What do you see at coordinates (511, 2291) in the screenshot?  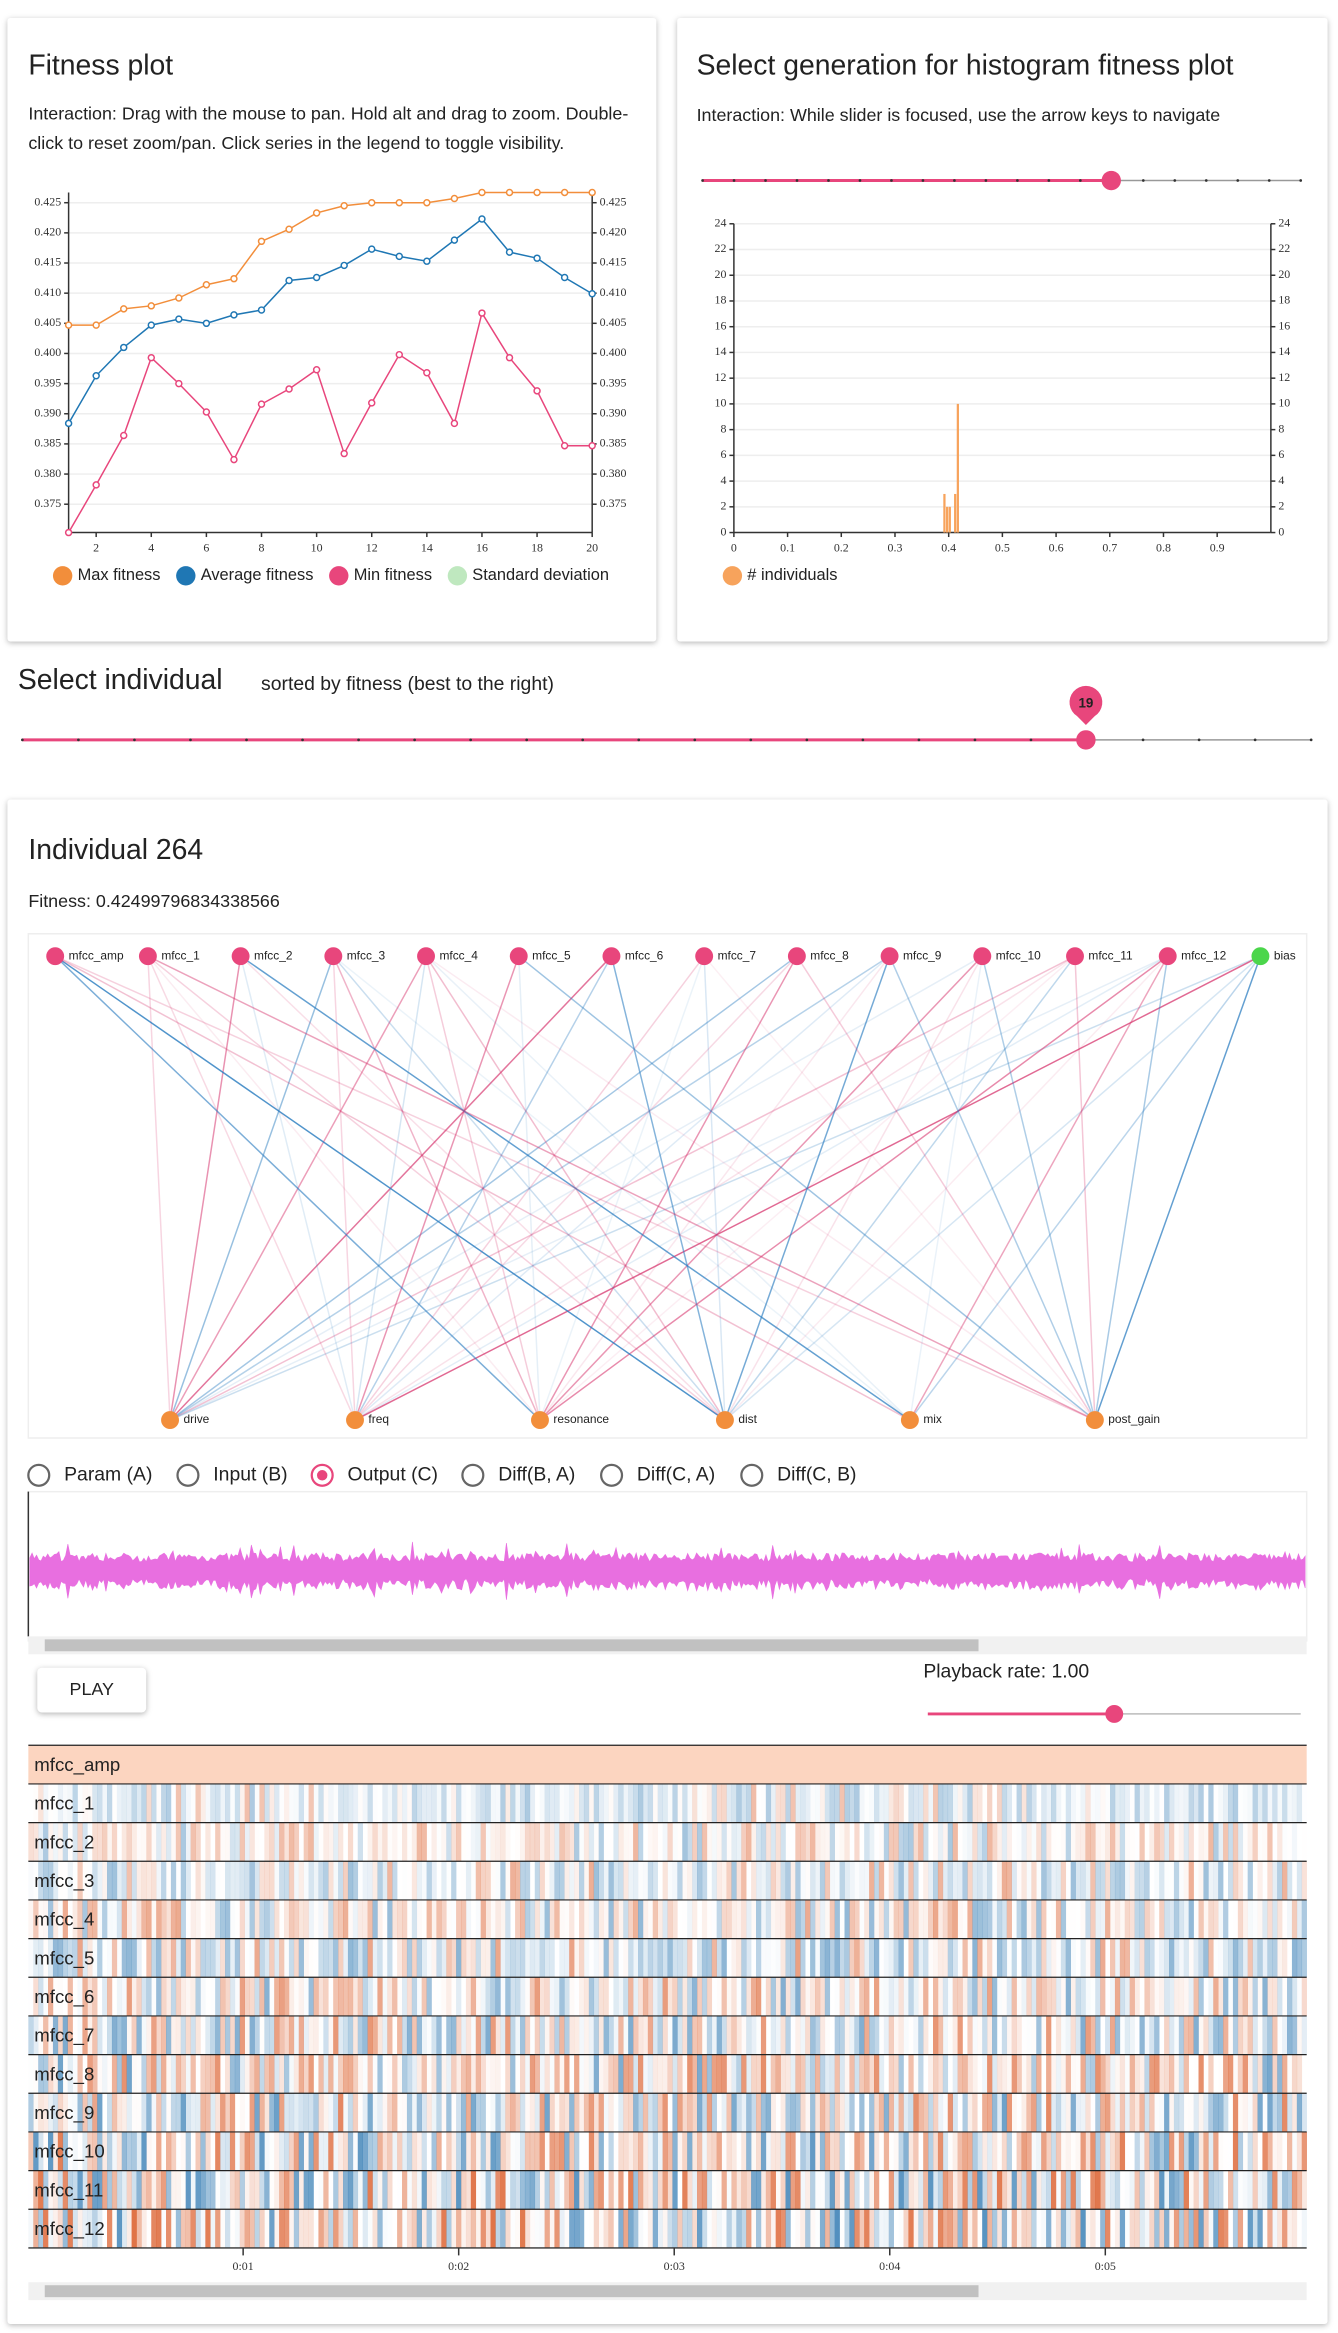 I see `spectro-scroll-thumb` at bounding box center [511, 2291].